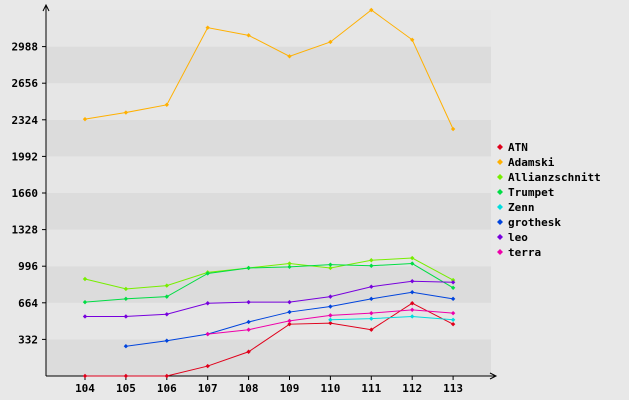 The image size is (629, 400). Describe the element at coordinates (512, 147) in the screenshot. I see `legend-item-atn: ATN` at that location.